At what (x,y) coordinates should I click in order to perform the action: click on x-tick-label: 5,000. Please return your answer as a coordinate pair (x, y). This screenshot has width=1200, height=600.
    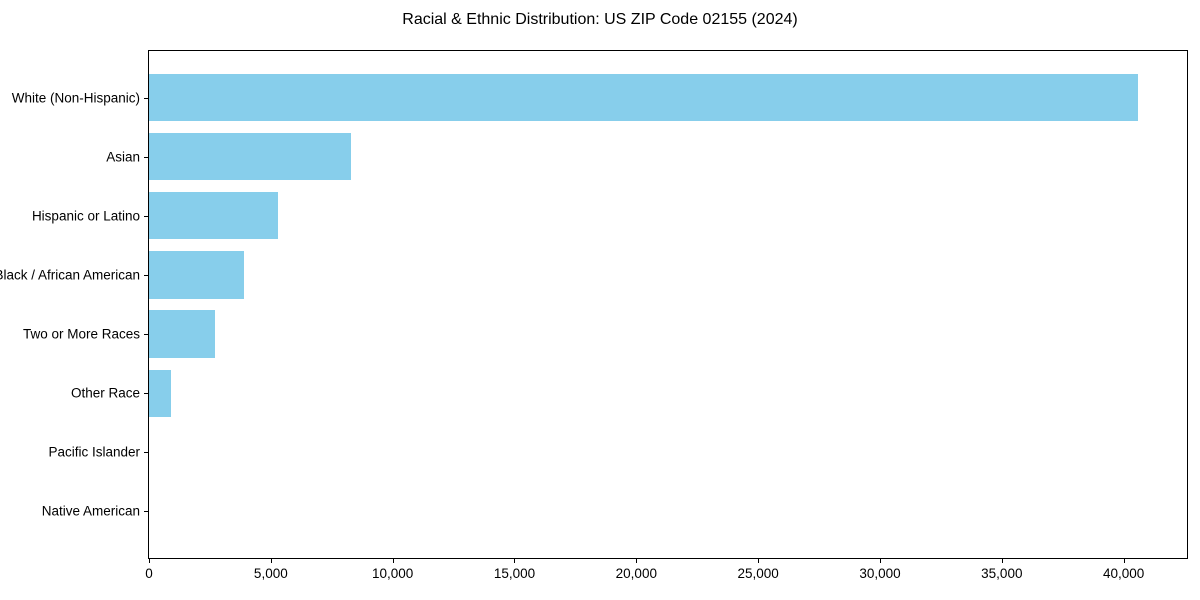
    Looking at the image, I should click on (270, 573).